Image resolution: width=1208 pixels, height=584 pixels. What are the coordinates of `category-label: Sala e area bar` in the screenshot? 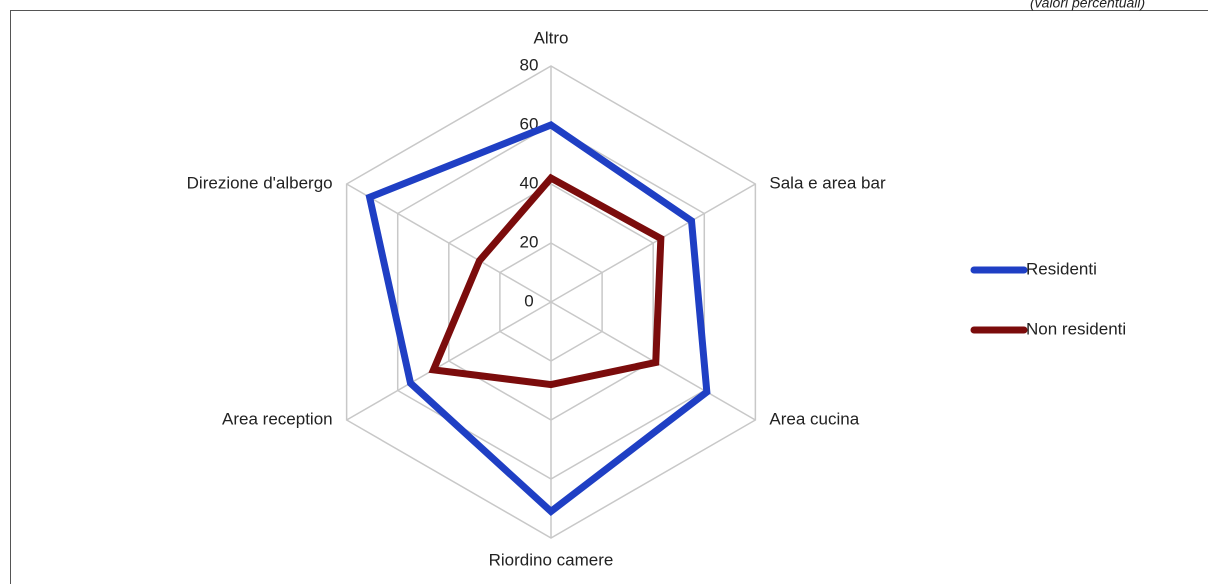 It's located at (827, 182).